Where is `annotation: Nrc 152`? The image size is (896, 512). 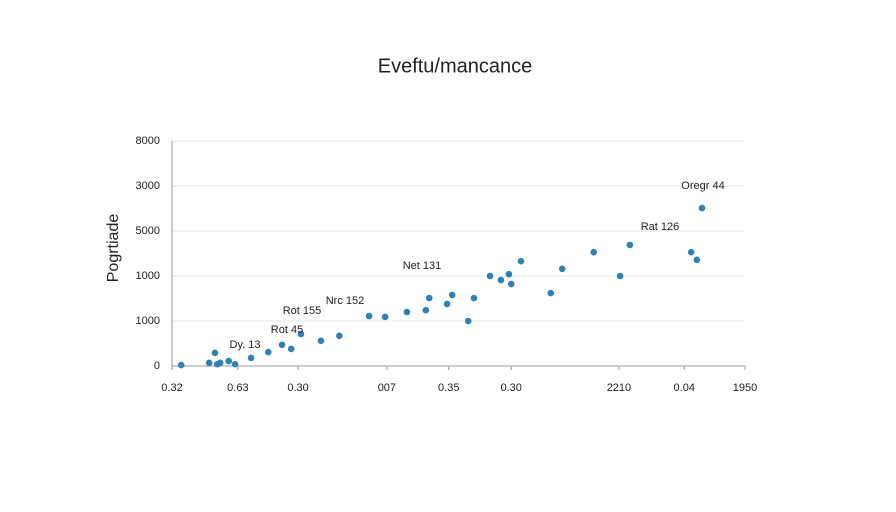 annotation: Nrc 152 is located at coordinates (345, 301).